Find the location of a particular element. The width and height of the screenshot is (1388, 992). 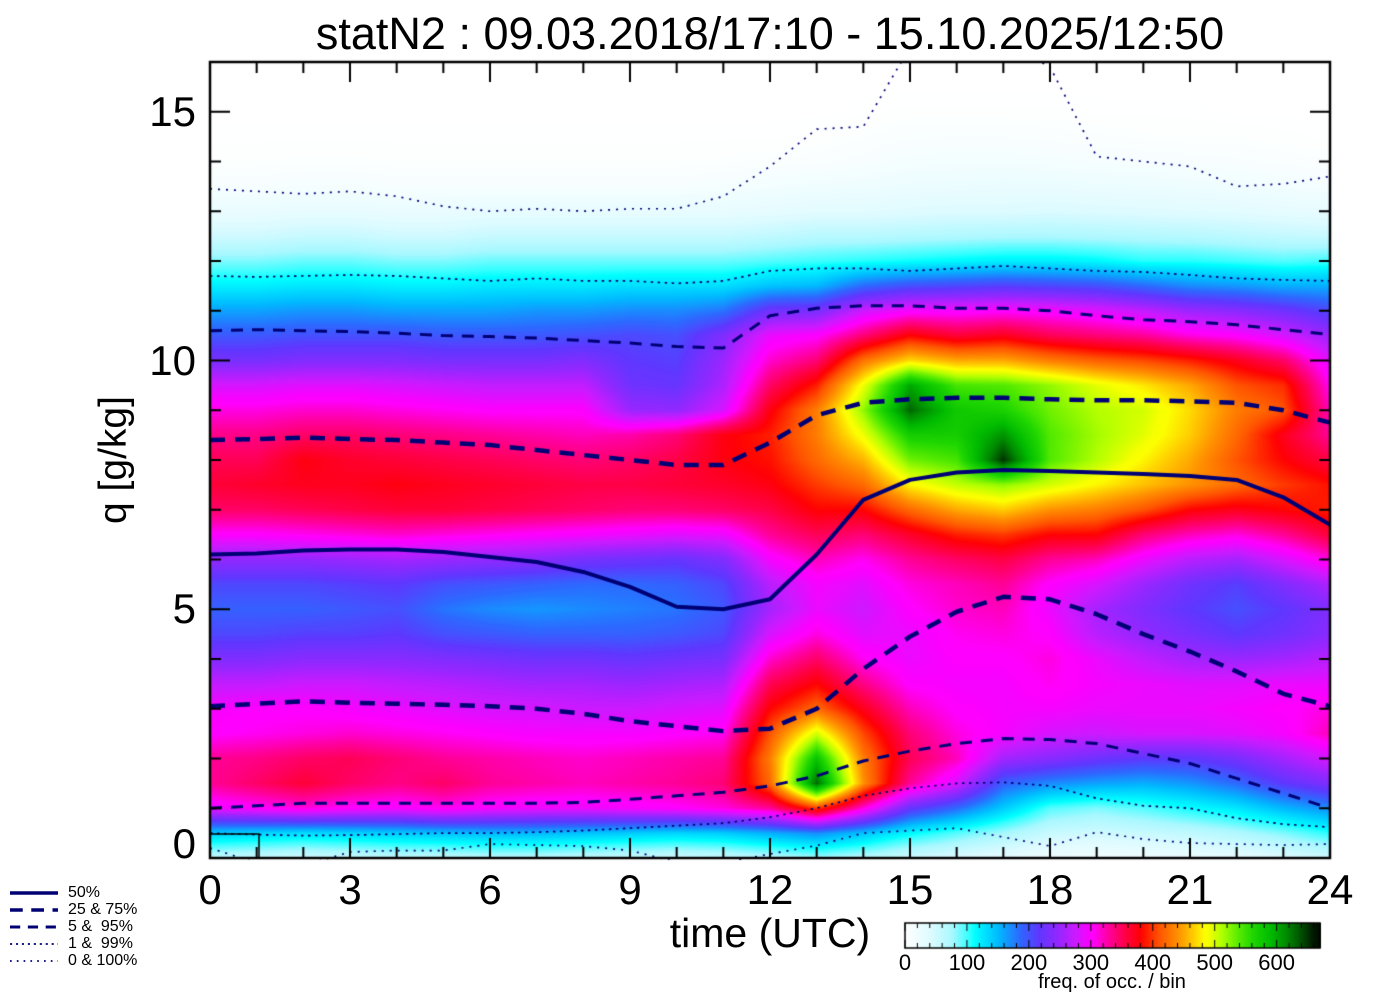

legend-label: 25 & 75% is located at coordinates (103, 909).